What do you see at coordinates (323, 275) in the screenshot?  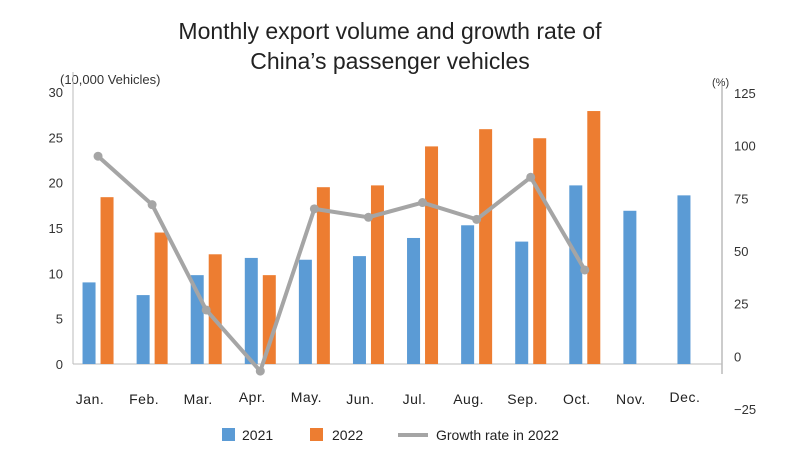 I see `bar-2022-May.` at bounding box center [323, 275].